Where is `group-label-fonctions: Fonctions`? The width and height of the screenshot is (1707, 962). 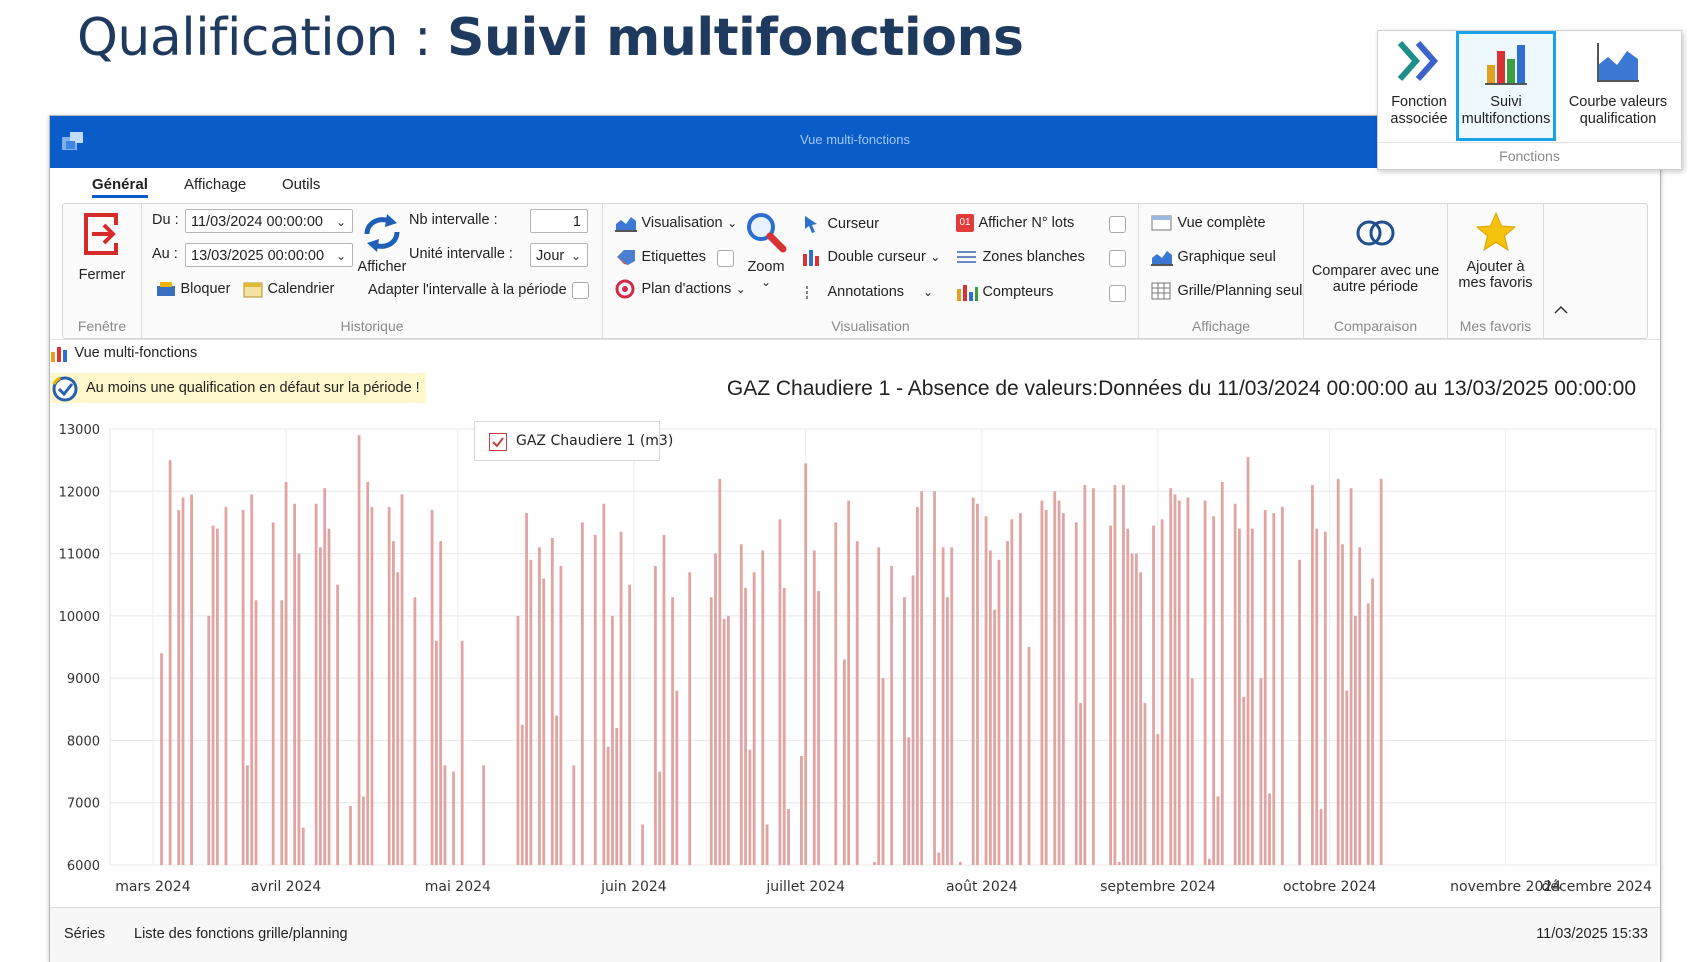
group-label-fonctions: Fonctions is located at coordinates (1529, 155).